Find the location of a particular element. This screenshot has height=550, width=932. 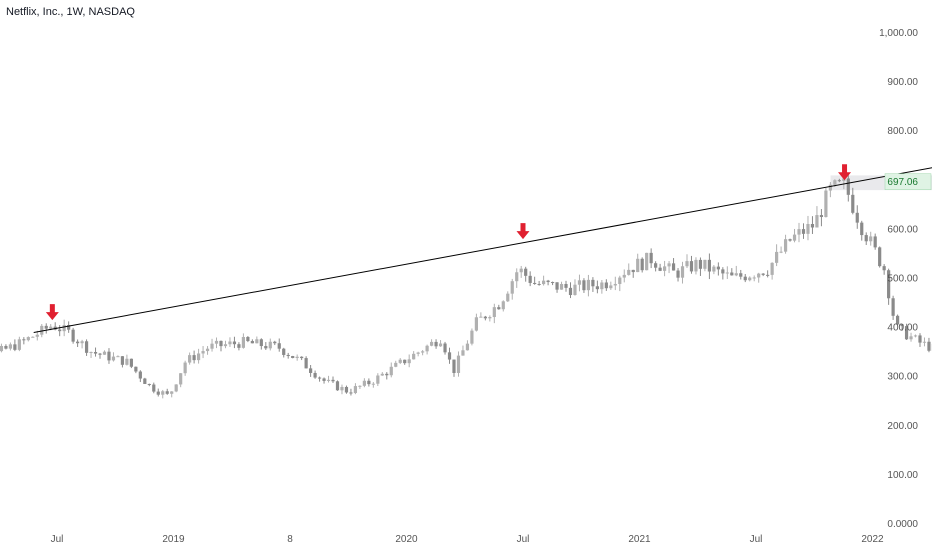

y-tick-label: 400.00 is located at coordinates (902, 328).